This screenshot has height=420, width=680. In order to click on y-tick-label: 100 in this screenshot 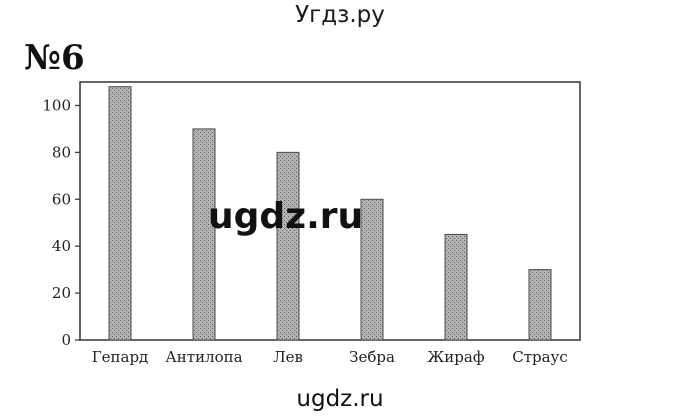, I will do `click(56, 105)`.